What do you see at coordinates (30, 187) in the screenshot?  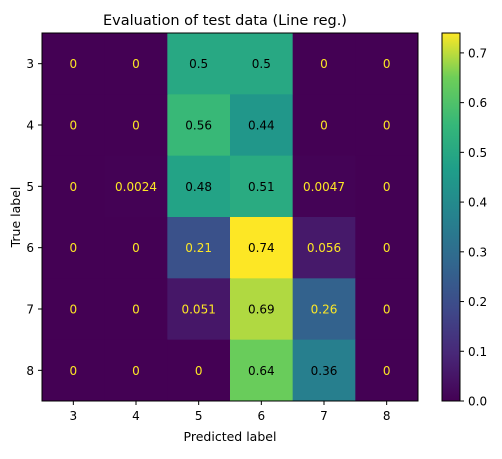 I see `y-tick-label: 5` at bounding box center [30, 187].